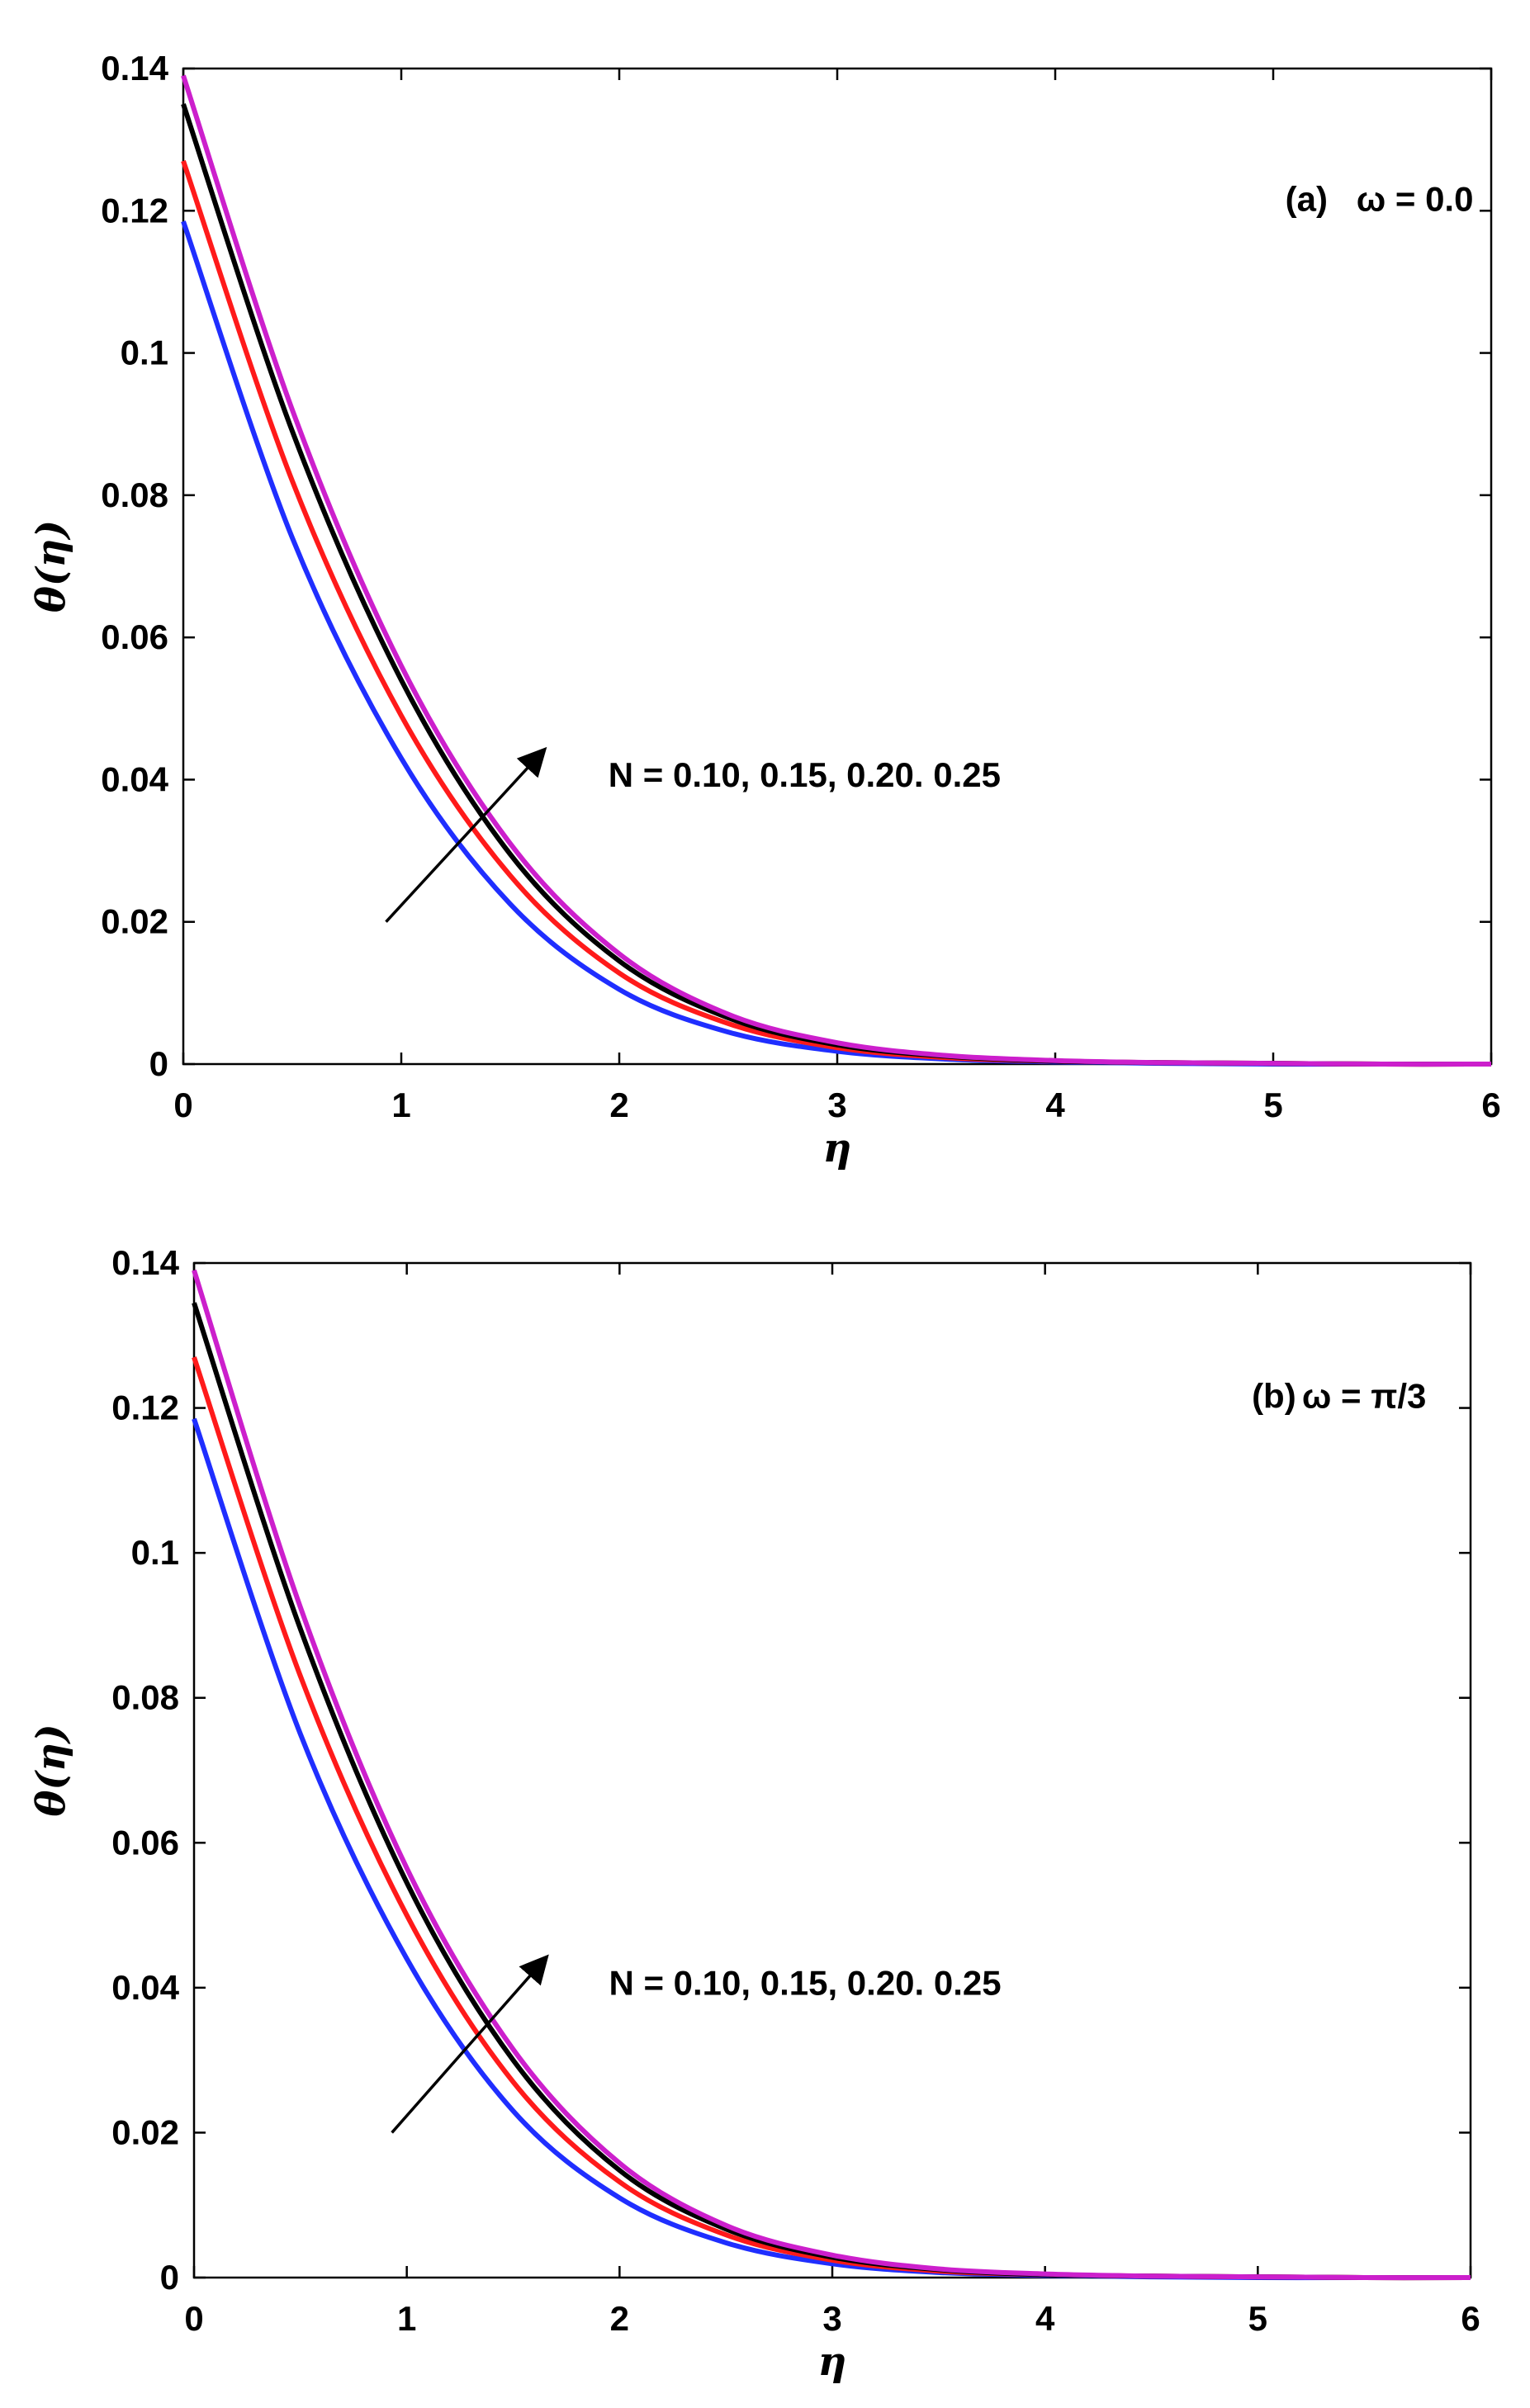 This screenshot has width=1530, height=2408. Describe the element at coordinates (1274, 1396) in the screenshot. I see `panel-label: (b)` at that location.